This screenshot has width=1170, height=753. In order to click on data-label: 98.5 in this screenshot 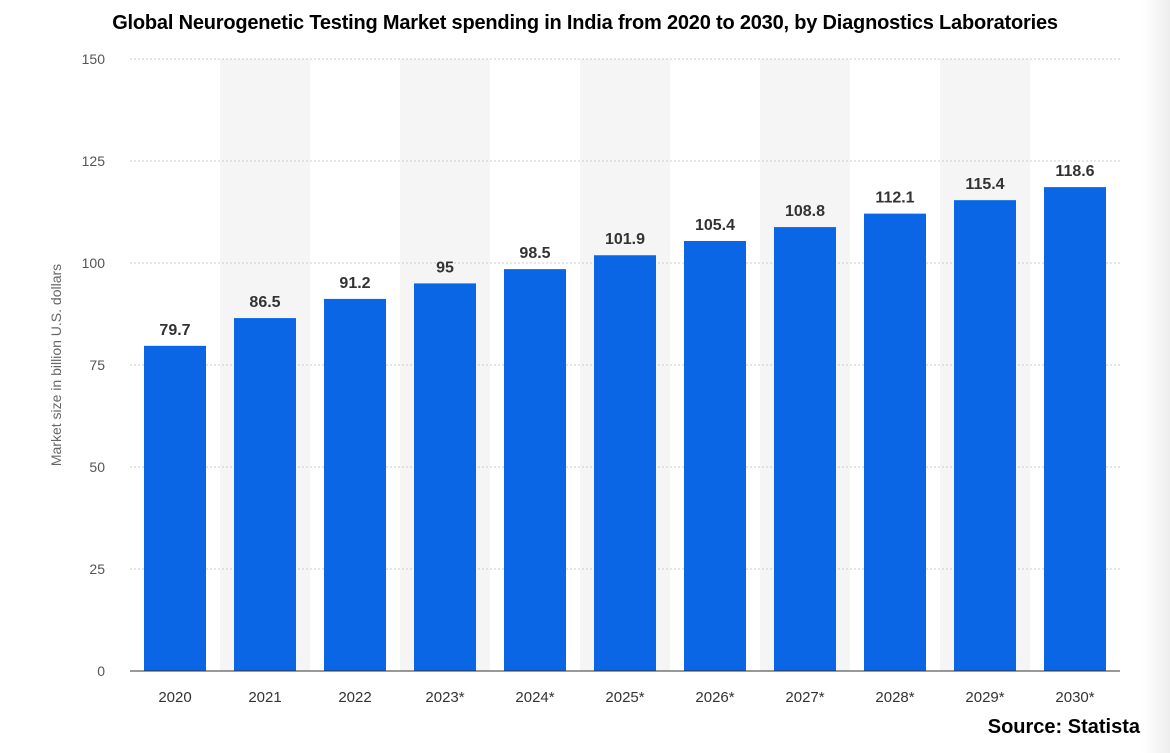, I will do `click(534, 253)`.